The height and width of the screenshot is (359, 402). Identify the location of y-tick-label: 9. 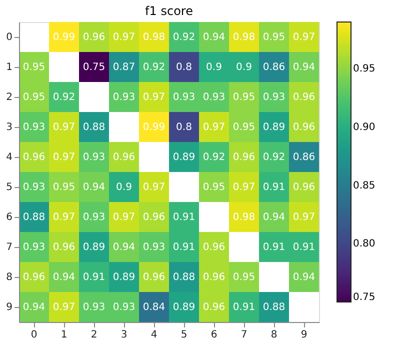
(9, 307).